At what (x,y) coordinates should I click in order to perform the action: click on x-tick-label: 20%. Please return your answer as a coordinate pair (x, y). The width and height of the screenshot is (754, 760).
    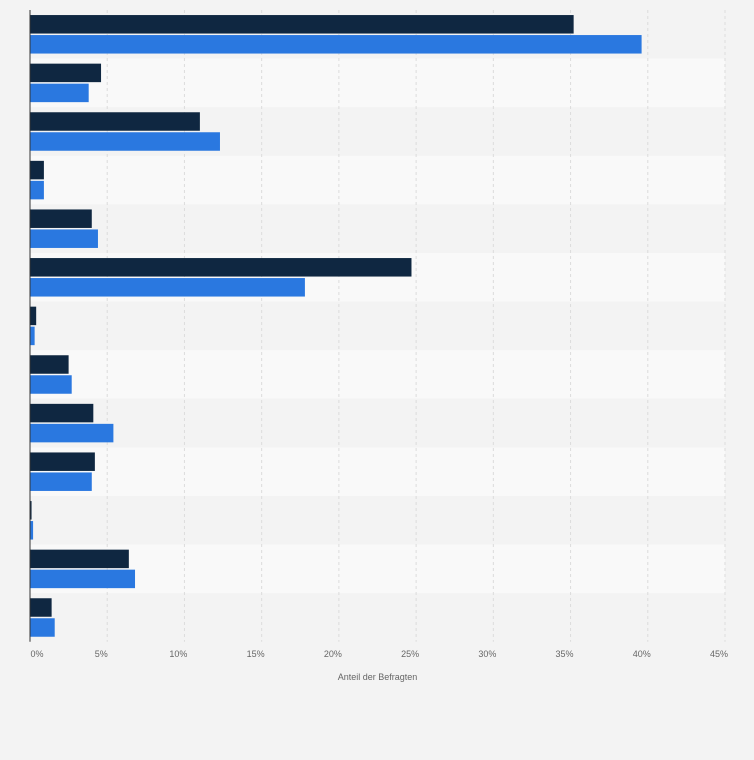
    Looking at the image, I should click on (333, 654).